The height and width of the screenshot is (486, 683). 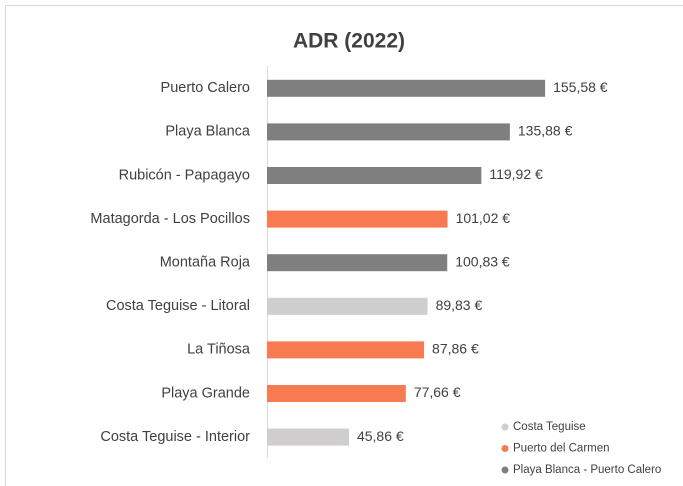 I want to click on y-tick-label: Matagorda - Los Pocillos, so click(x=170, y=219).